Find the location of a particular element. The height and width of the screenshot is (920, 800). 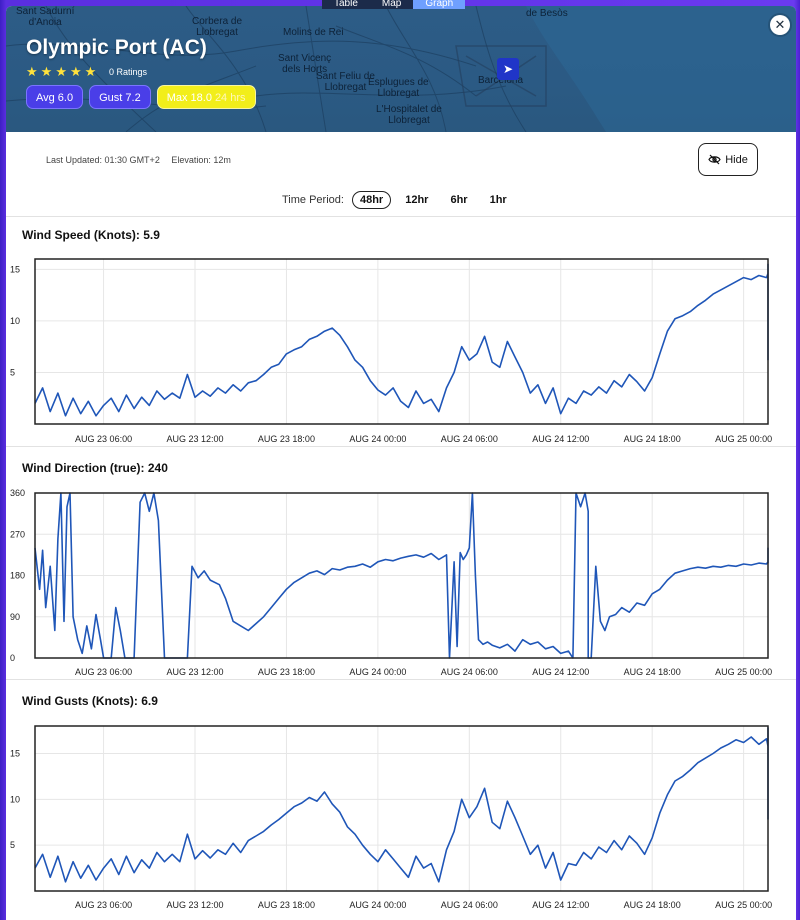

period-48hr-button: 48hr is located at coordinates (371, 200).